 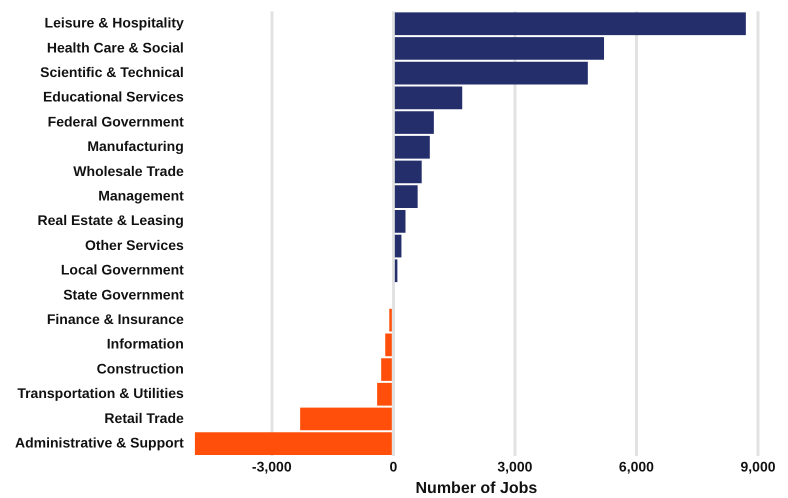 I want to click on y-tick-label: Management, so click(x=141, y=196).